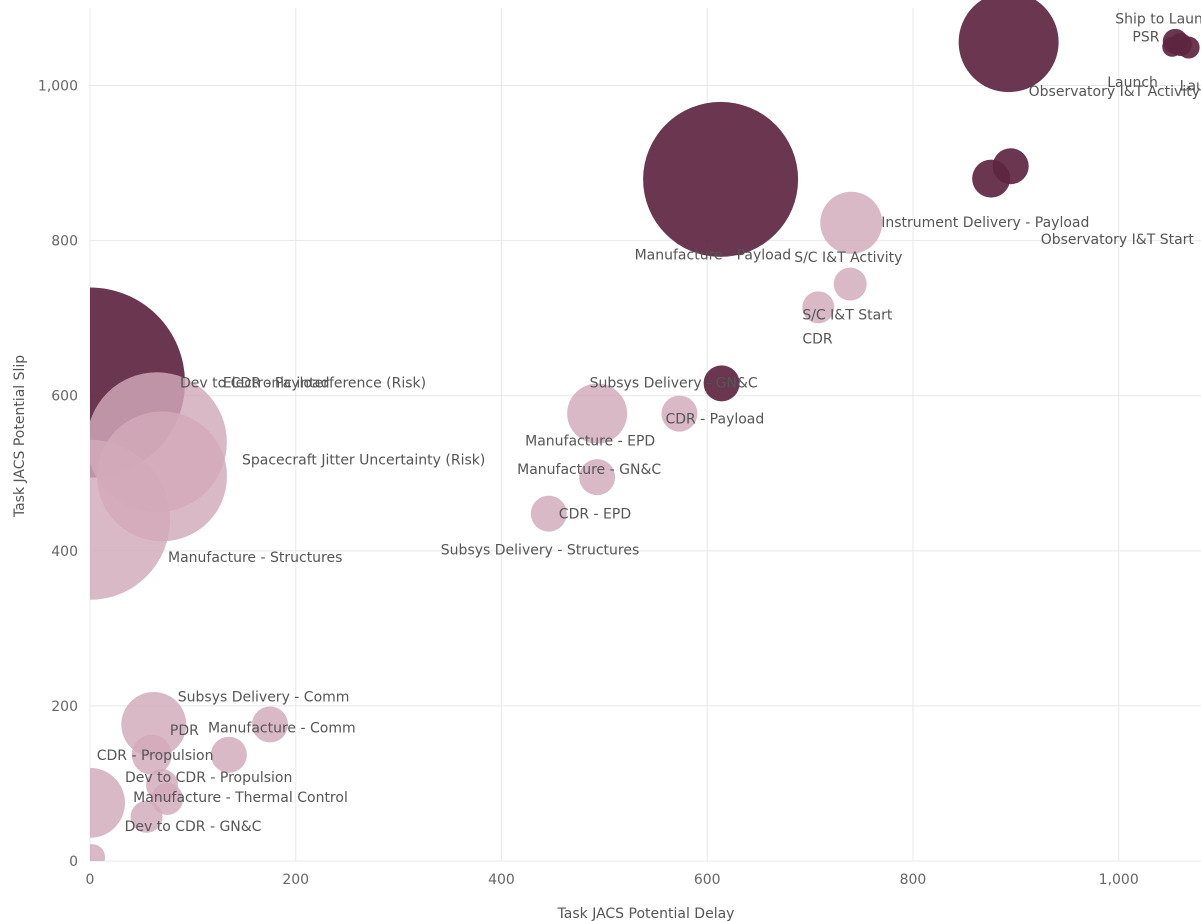 This screenshot has width=1201, height=921. I want to click on point-label: Ship to Launch Site, so click(1158, 19).